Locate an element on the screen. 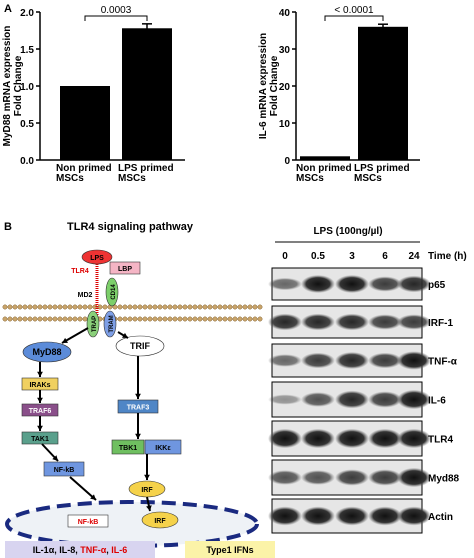 The image size is (474, 558). y-tick-label: 1.0 is located at coordinates (27, 87).